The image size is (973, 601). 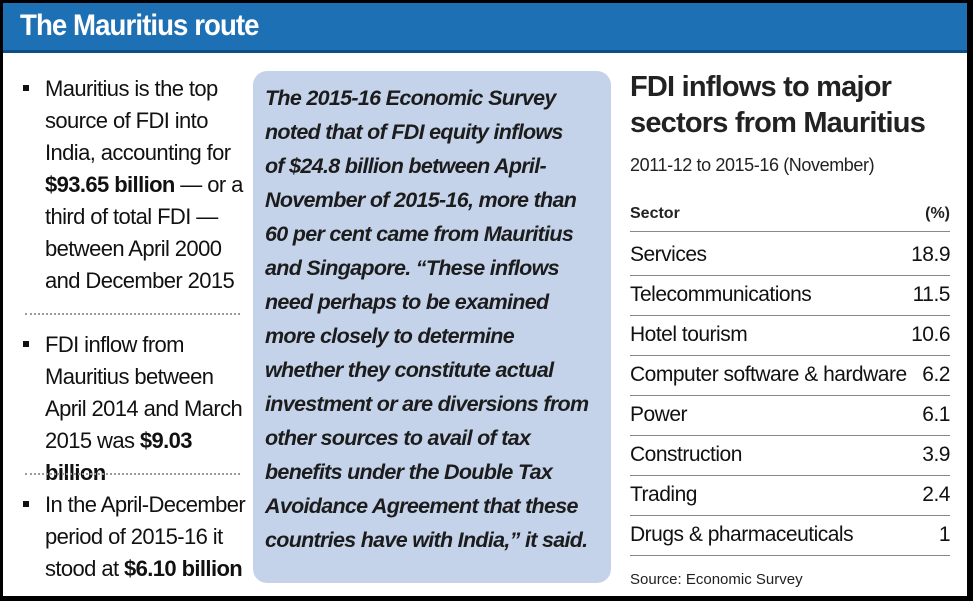 What do you see at coordinates (659, 414) in the screenshot?
I see `sector-cell: Power` at bounding box center [659, 414].